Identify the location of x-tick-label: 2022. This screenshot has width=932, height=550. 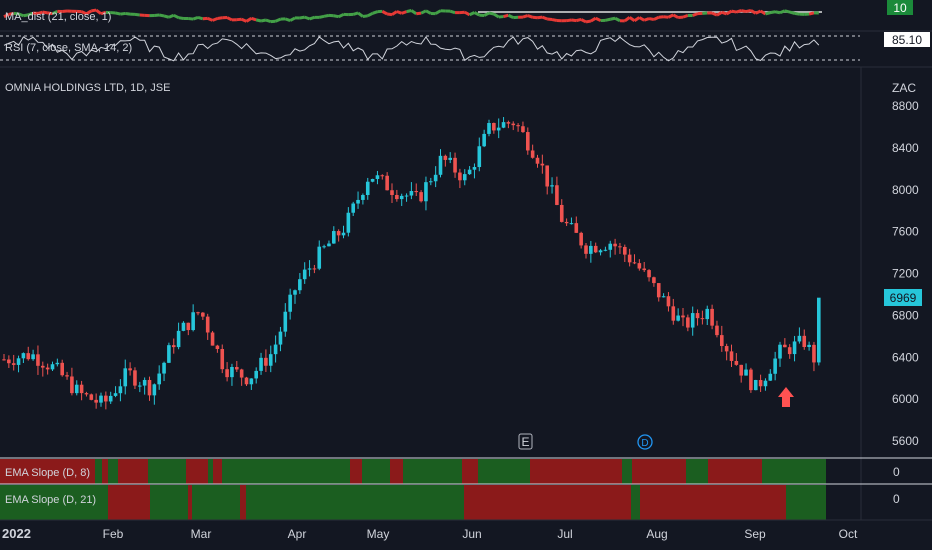
(16, 533).